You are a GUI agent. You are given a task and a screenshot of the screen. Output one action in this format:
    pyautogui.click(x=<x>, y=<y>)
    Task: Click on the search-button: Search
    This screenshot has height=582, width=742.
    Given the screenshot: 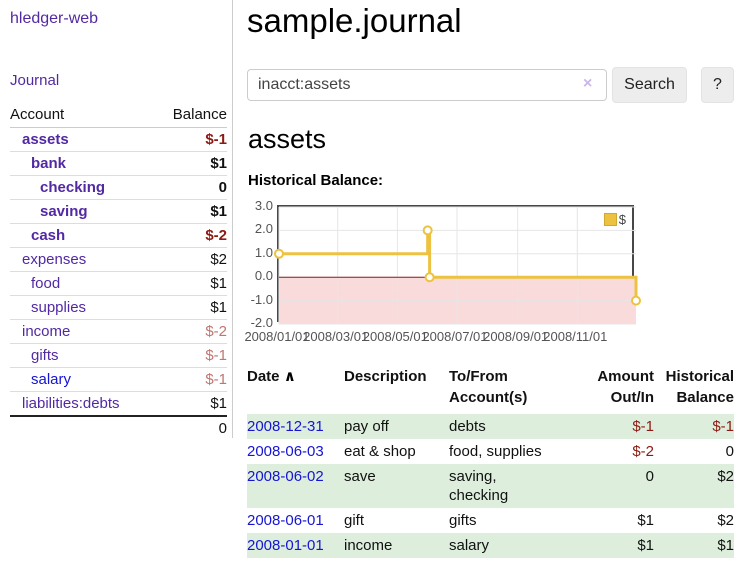 What is the action you would take?
    pyautogui.click(x=649, y=85)
    